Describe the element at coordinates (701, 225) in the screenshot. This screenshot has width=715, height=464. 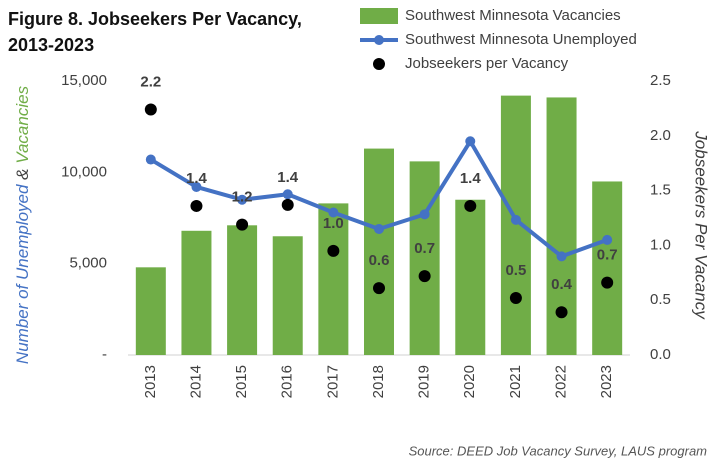
I see `y2-axis-title: Jobseekers Per Vacancy` at that location.